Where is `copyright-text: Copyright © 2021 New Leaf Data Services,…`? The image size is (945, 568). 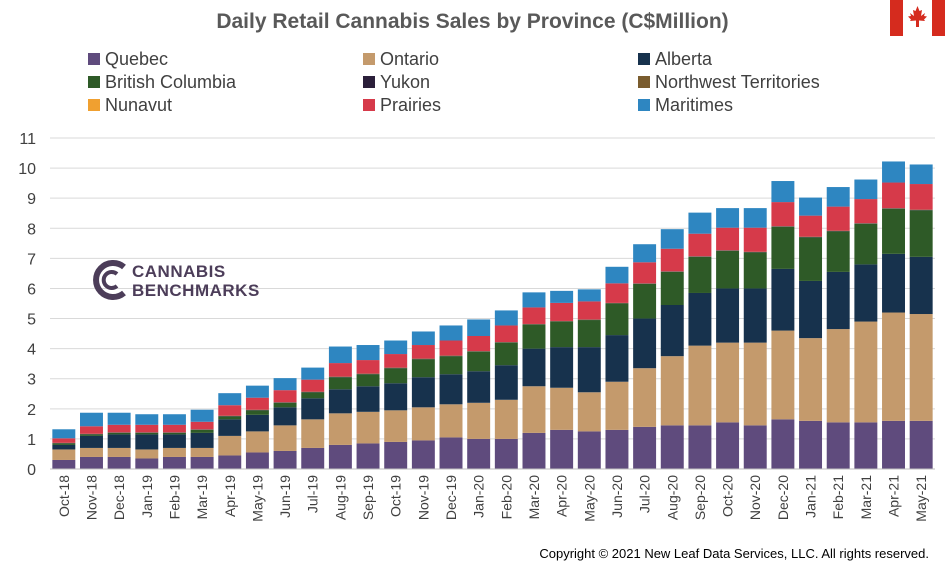
copyright-text: Copyright © 2021 New Leaf Data Services,… is located at coordinates (734, 553).